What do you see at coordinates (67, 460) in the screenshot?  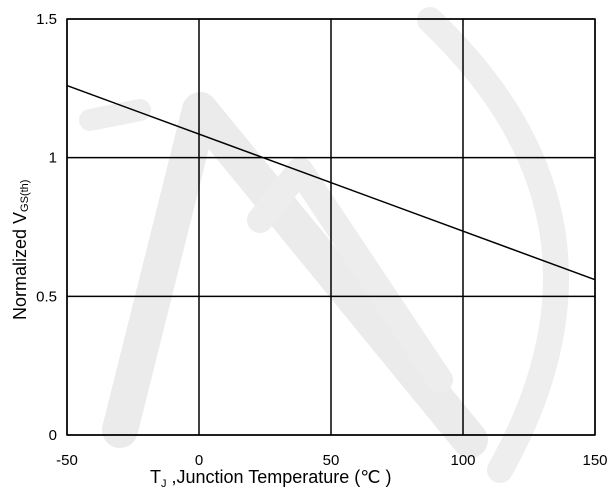 I see `x-tick-label: -50` at bounding box center [67, 460].